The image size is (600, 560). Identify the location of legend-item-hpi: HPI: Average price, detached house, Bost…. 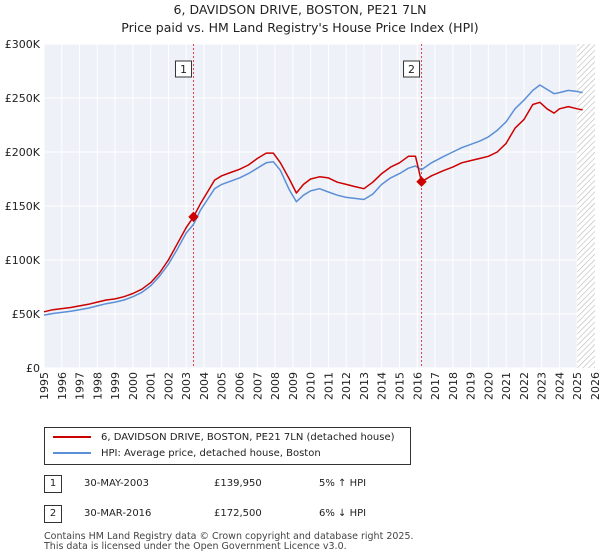
(187, 454).